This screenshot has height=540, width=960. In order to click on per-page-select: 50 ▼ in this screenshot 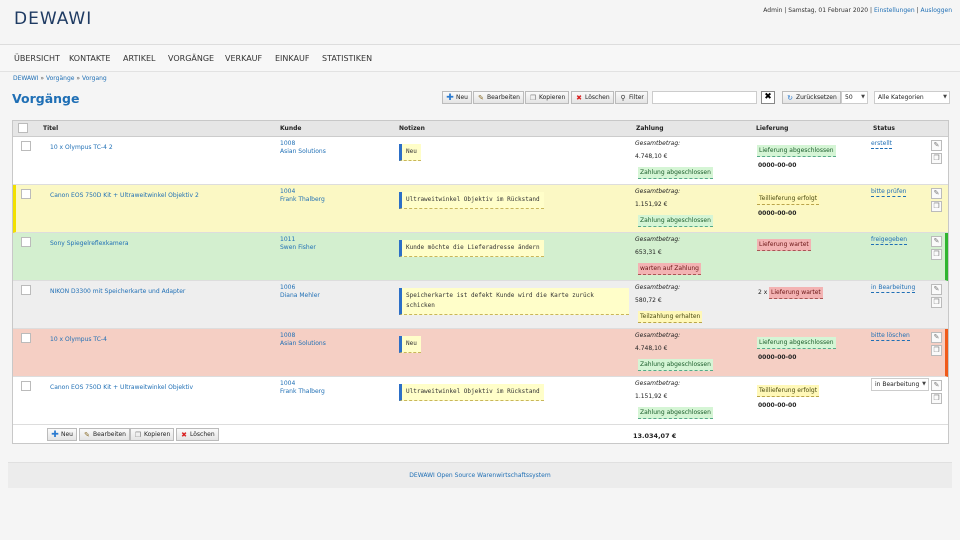, I will do `click(854, 97)`.